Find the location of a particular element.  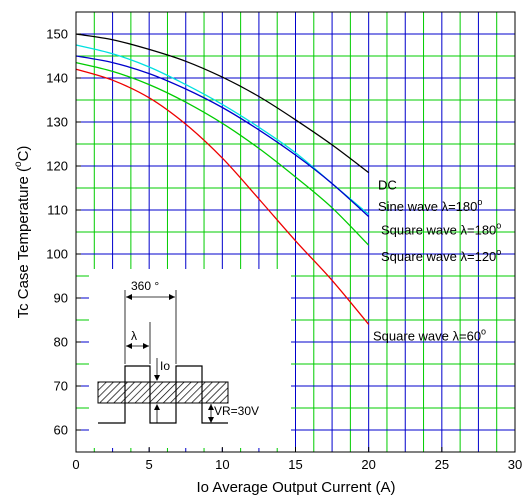

x-tick-label: 30 is located at coordinates (515, 464).